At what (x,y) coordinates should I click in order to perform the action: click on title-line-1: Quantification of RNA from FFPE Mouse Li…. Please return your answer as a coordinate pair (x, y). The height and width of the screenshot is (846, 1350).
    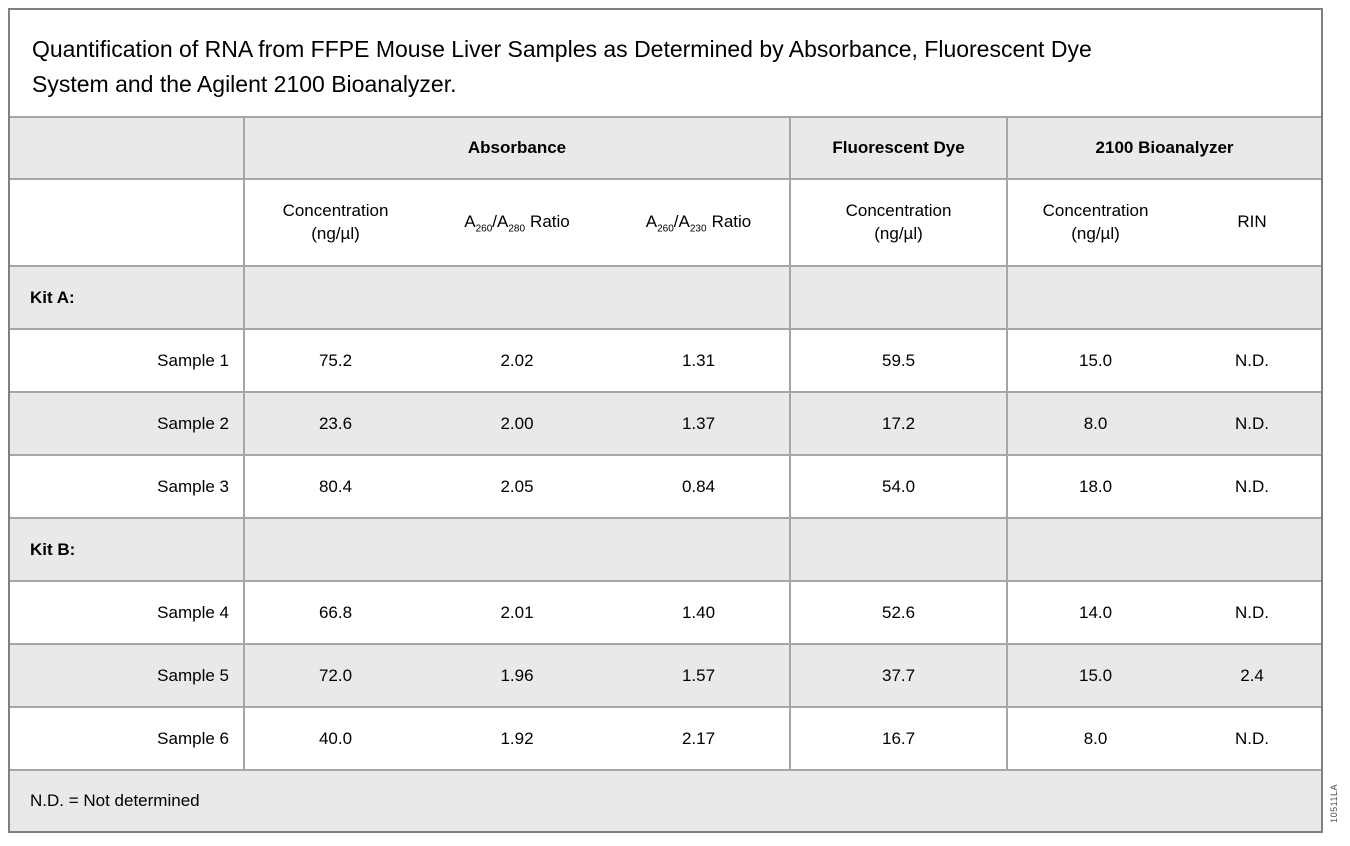
    Looking at the image, I should click on (562, 49).